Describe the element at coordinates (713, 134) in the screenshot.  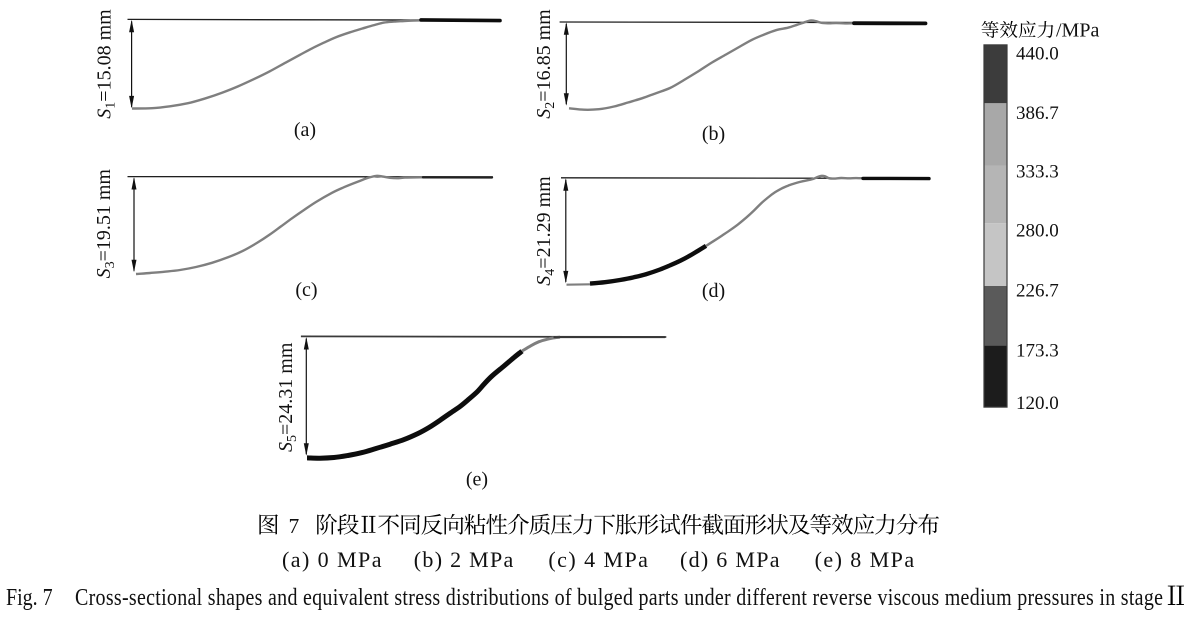
I see `svg-text: (b)` at that location.